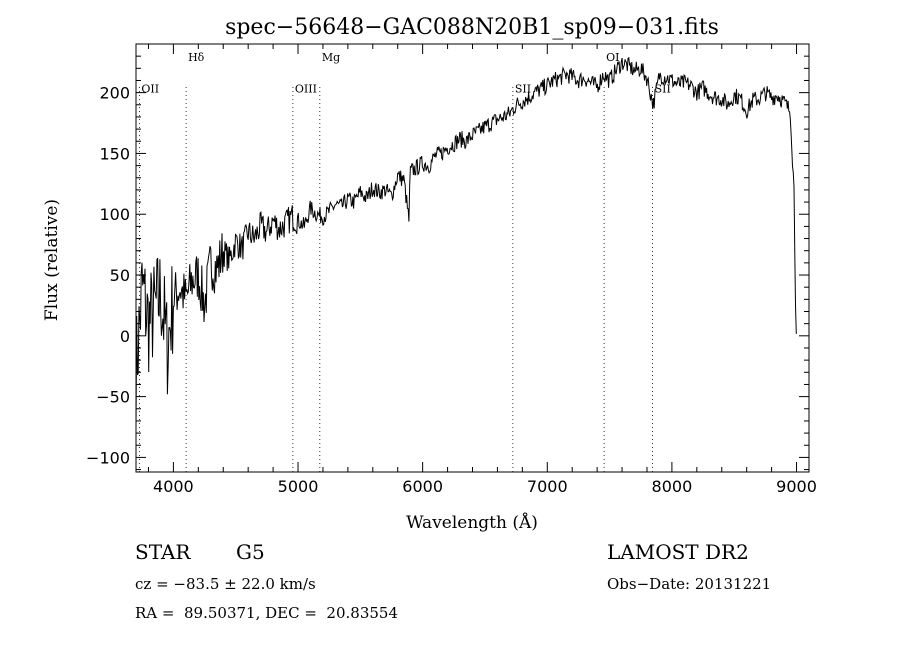 This screenshot has width=900, height=650. Describe the element at coordinates (306, 89) in the screenshot. I see `spectral-line-label: OIII` at that location.